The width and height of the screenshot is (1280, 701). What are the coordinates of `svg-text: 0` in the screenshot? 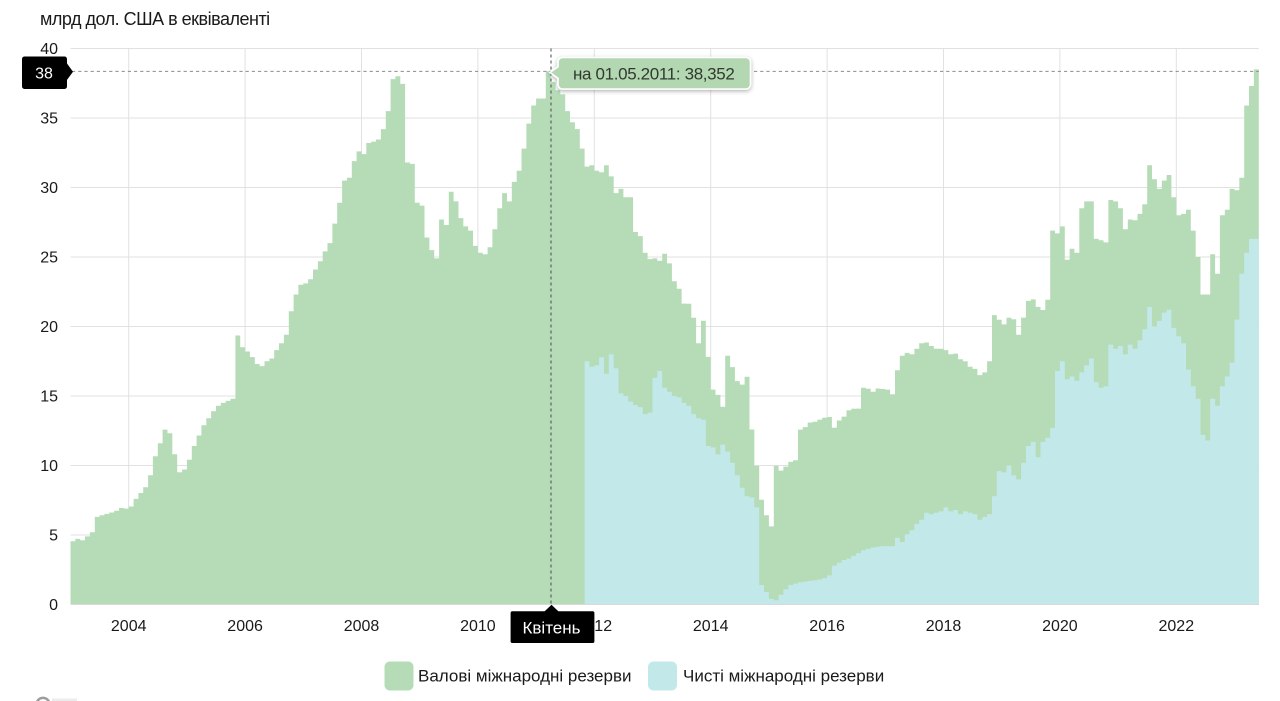 It's located at (53, 605).